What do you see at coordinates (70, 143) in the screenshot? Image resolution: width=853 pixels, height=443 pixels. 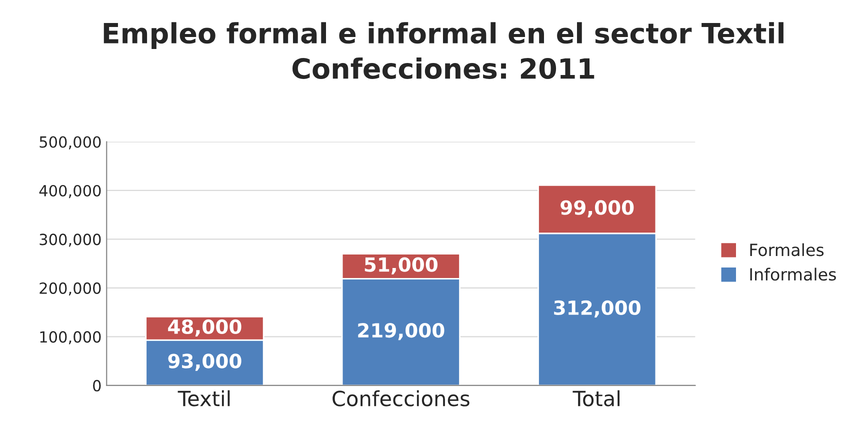 I see `y-tick-label: 500,000` at bounding box center [70, 143].